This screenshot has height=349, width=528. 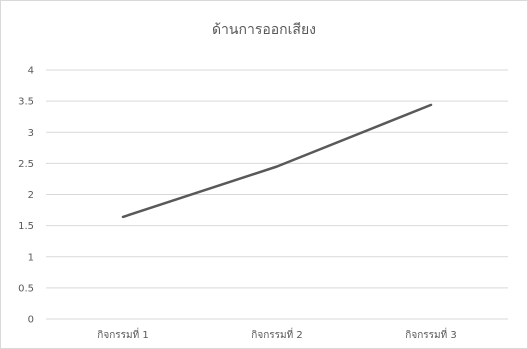 I want to click on y-tick-label: 0.5, so click(x=26, y=288).